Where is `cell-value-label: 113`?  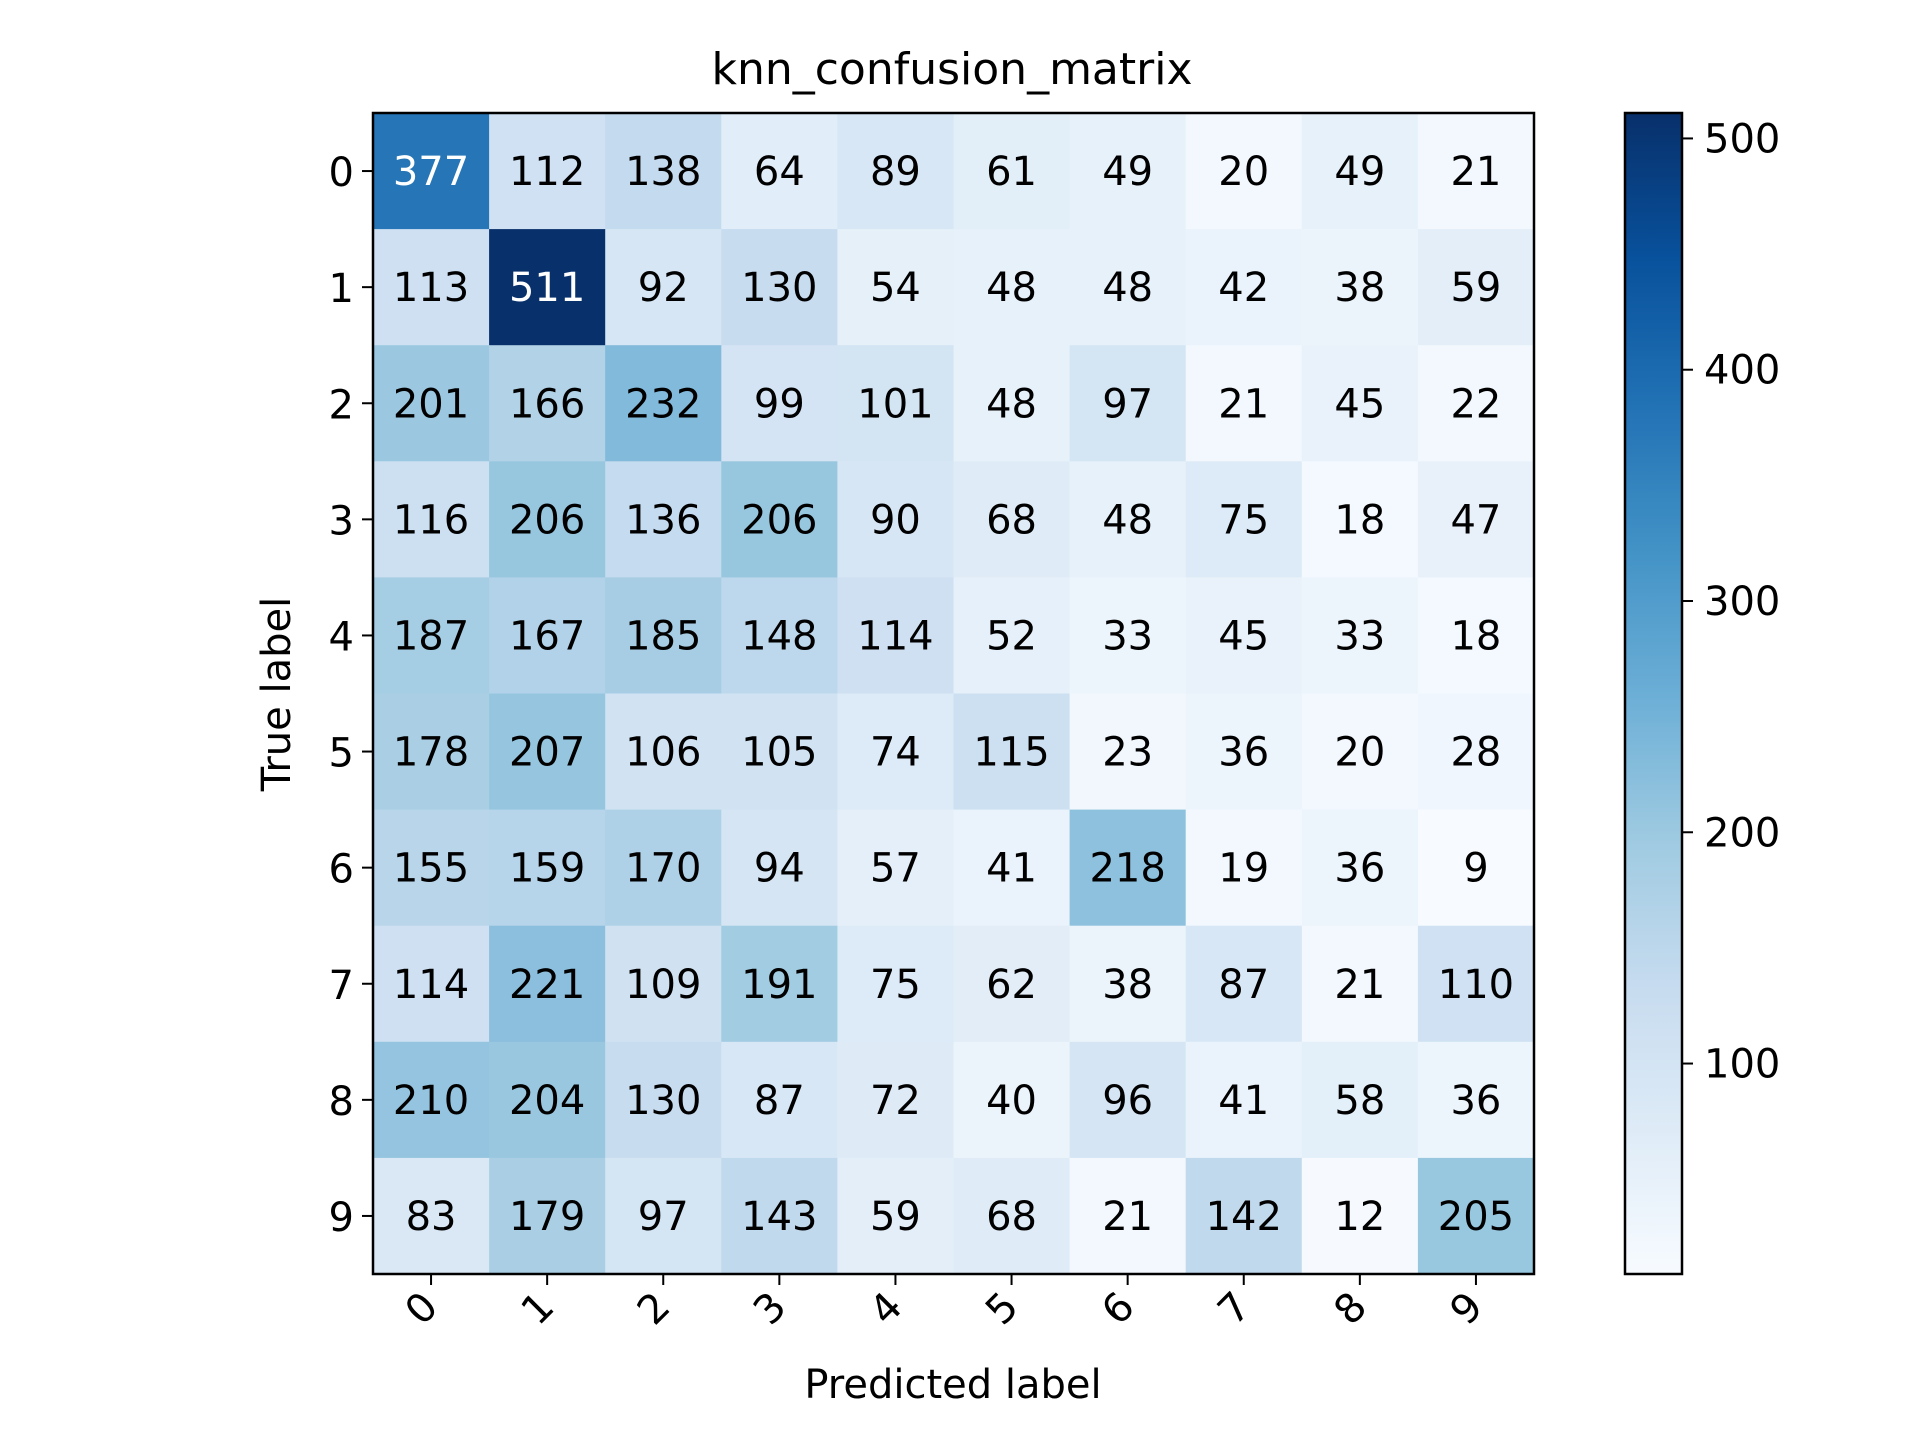
cell-value-label: 113 is located at coordinates (431, 288).